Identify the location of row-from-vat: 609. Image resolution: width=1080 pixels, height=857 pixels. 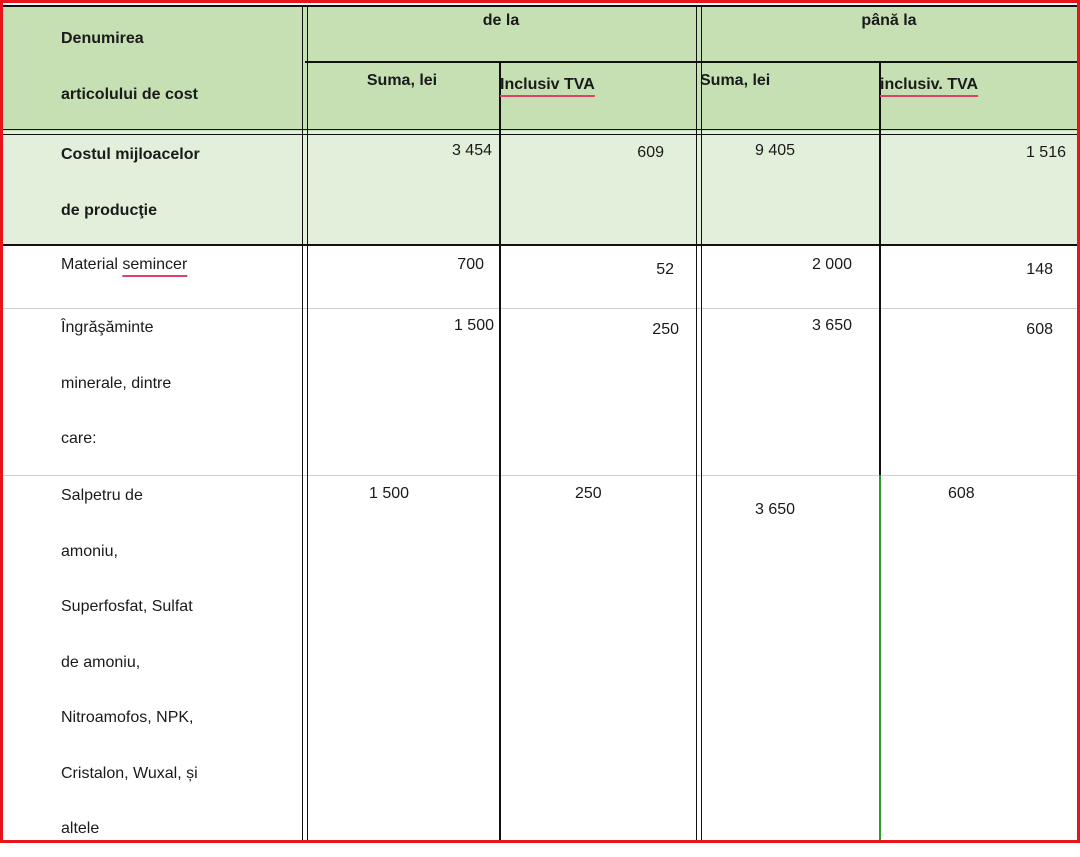
(650, 152).